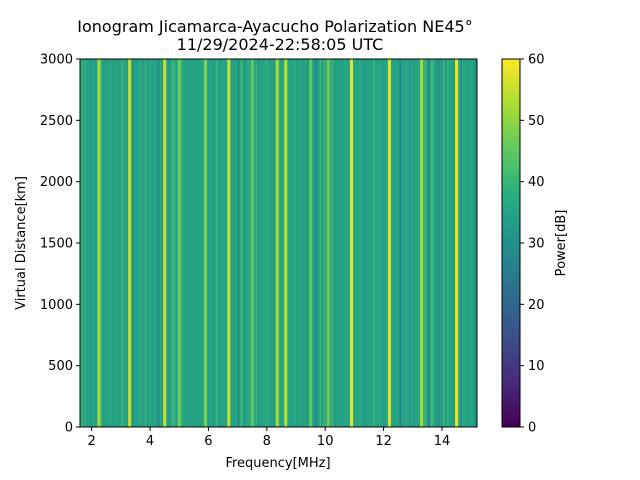  What do you see at coordinates (442, 441) in the screenshot?
I see `x-tick-label: 14` at bounding box center [442, 441].